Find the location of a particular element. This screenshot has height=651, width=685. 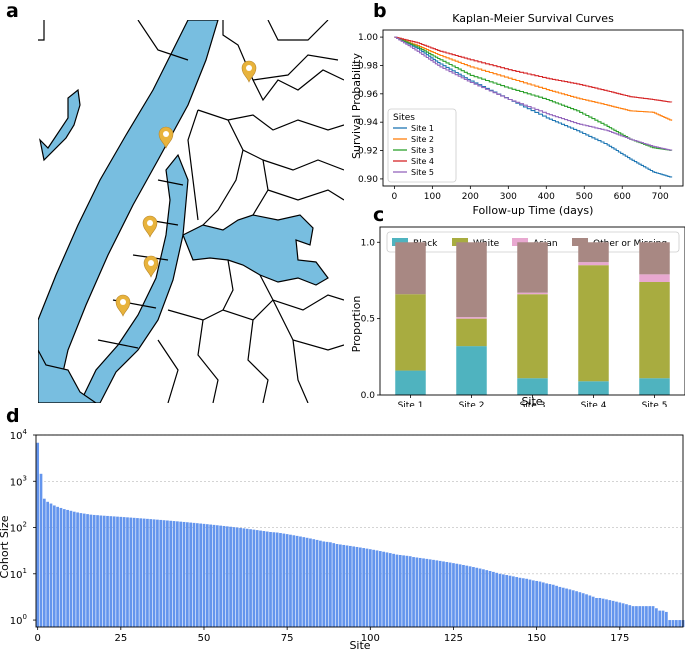

stack-xtick-label: Site 5 is located at coordinates (655, 404).